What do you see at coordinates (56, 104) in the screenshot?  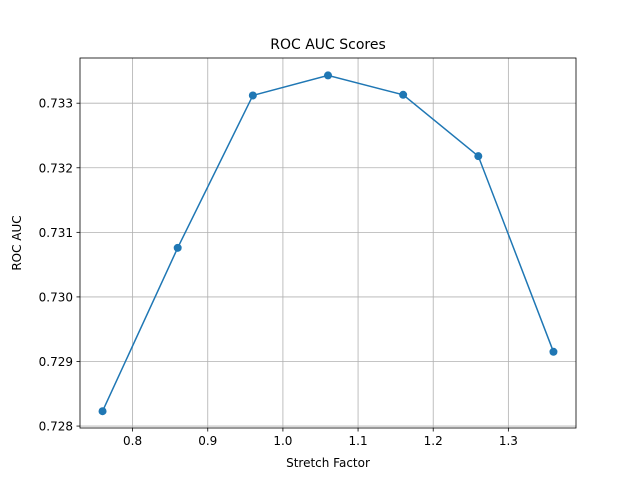 I see `y-tick-label: 0.733` at bounding box center [56, 104].